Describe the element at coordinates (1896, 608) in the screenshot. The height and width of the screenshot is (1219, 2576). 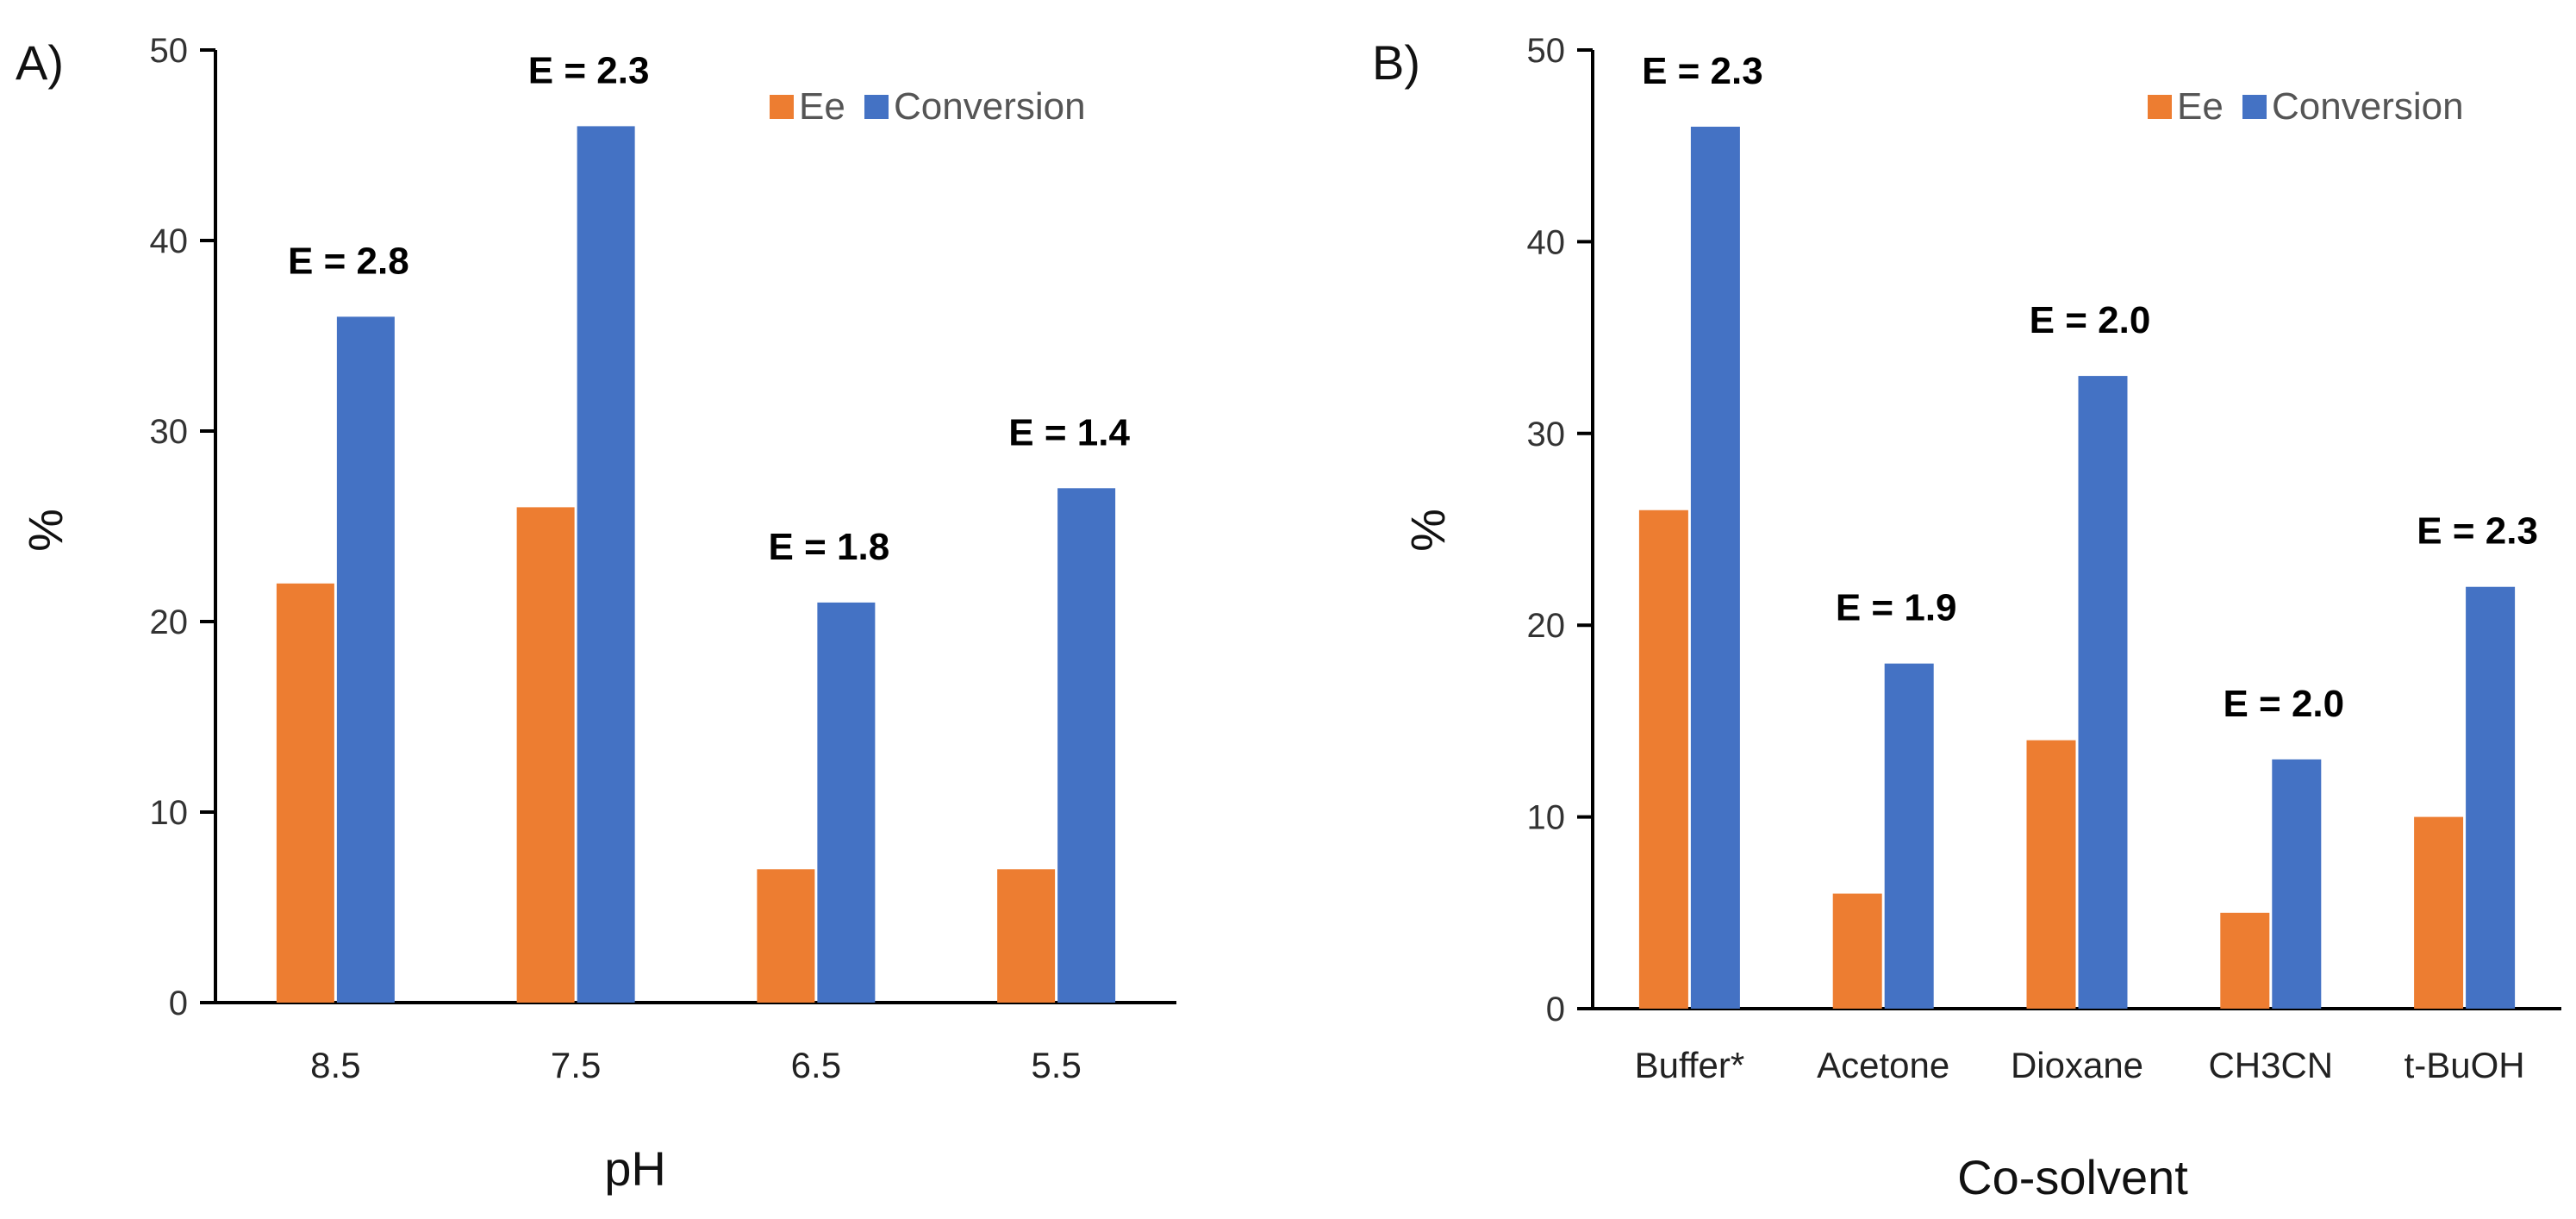
I see `e-value-annotation: E = 1.9` at that location.